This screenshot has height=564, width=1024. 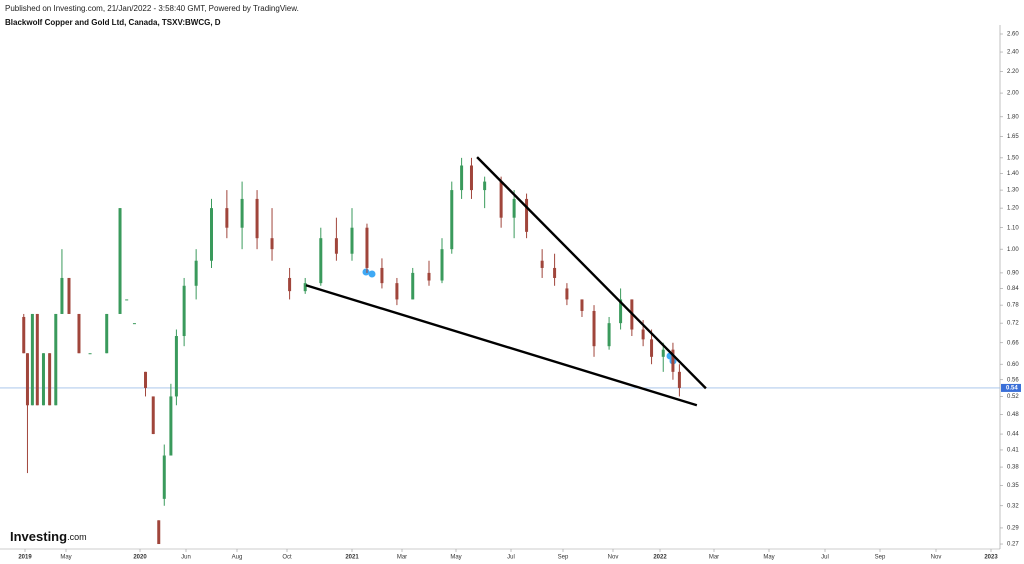 I want to click on y-tick-label: 0.32, so click(x=1013, y=506).